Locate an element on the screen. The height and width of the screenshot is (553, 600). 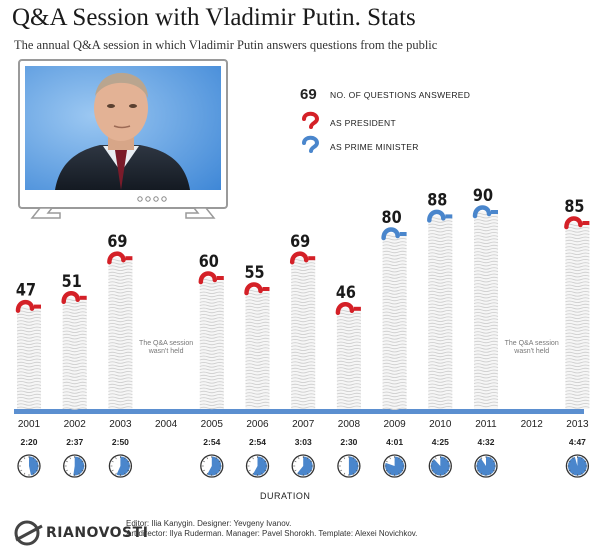
bar-2002 is located at coordinates (74, 350).